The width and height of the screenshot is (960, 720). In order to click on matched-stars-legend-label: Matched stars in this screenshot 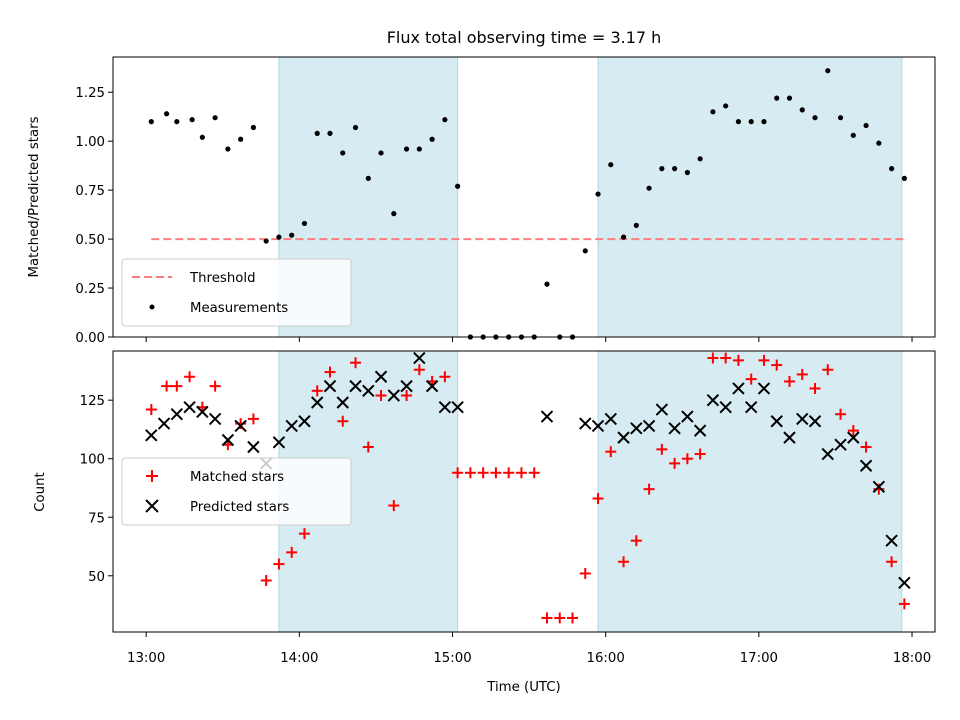, I will do `click(237, 477)`.